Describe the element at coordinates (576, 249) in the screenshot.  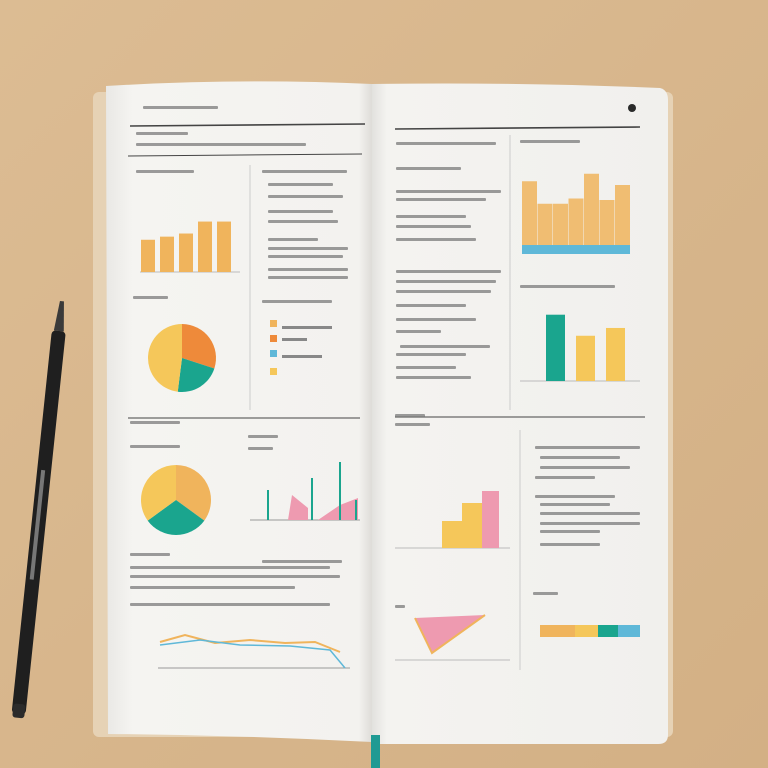
I see `baseline-band` at that location.